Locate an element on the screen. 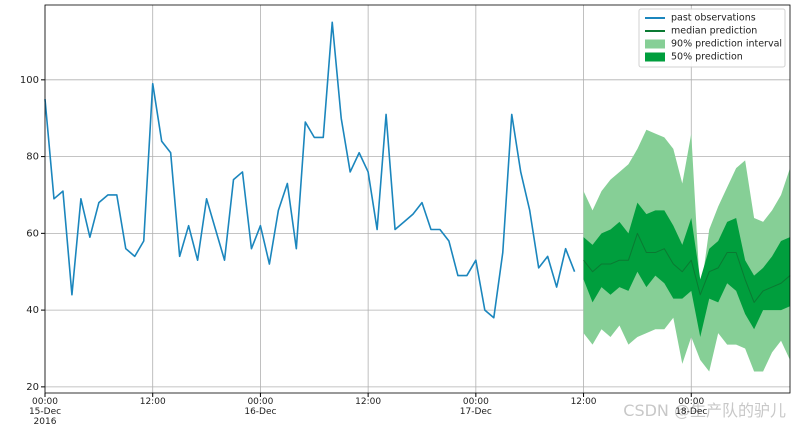 The height and width of the screenshot is (426, 798). y-tick-label: 40 is located at coordinates (32, 310).